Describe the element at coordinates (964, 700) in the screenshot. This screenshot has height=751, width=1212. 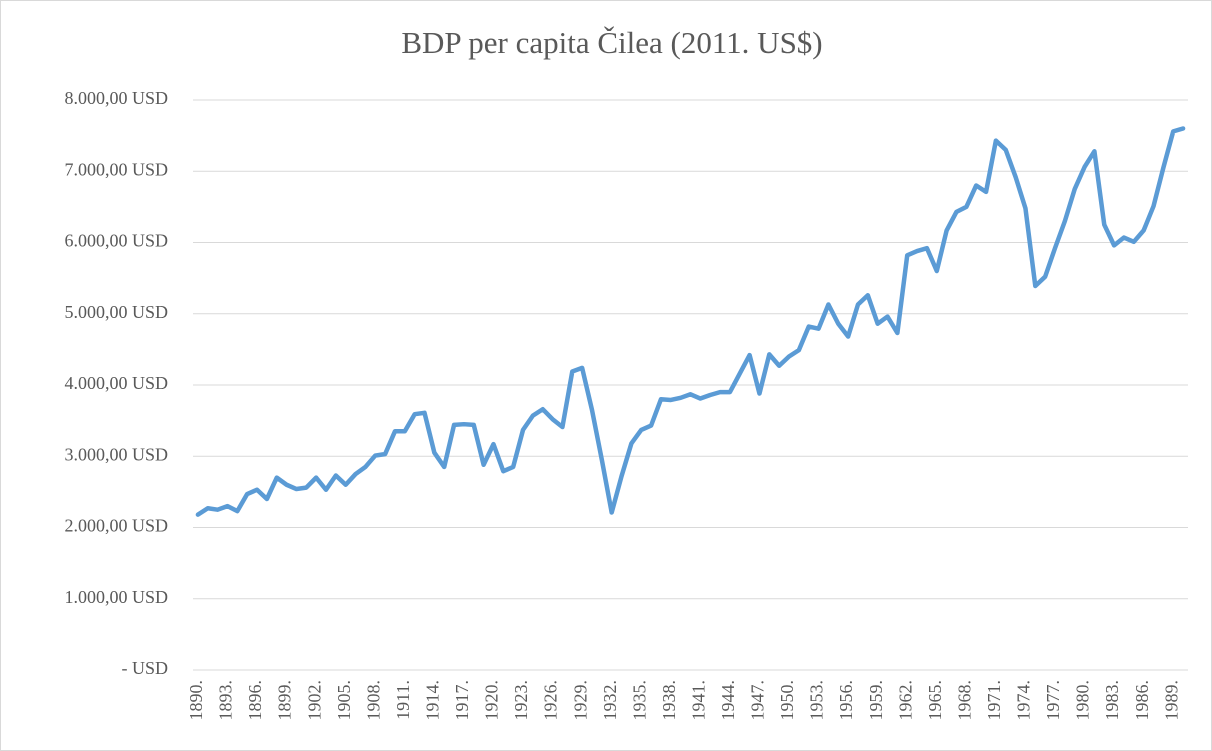
I see `x-tick-label: 1968.` at that location.